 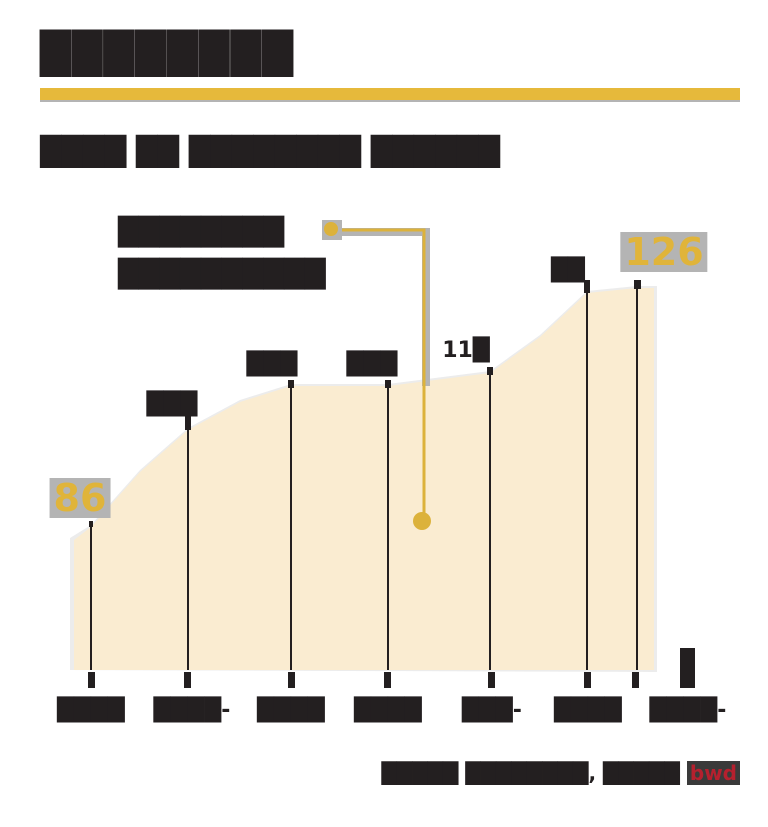 What do you see at coordinates (91, 710) in the screenshot?
I see `x-label-0: ████` at bounding box center [91, 710].